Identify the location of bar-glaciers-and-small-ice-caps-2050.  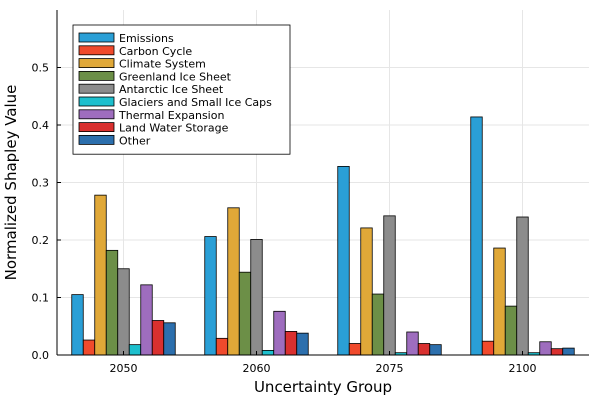
(135, 350).